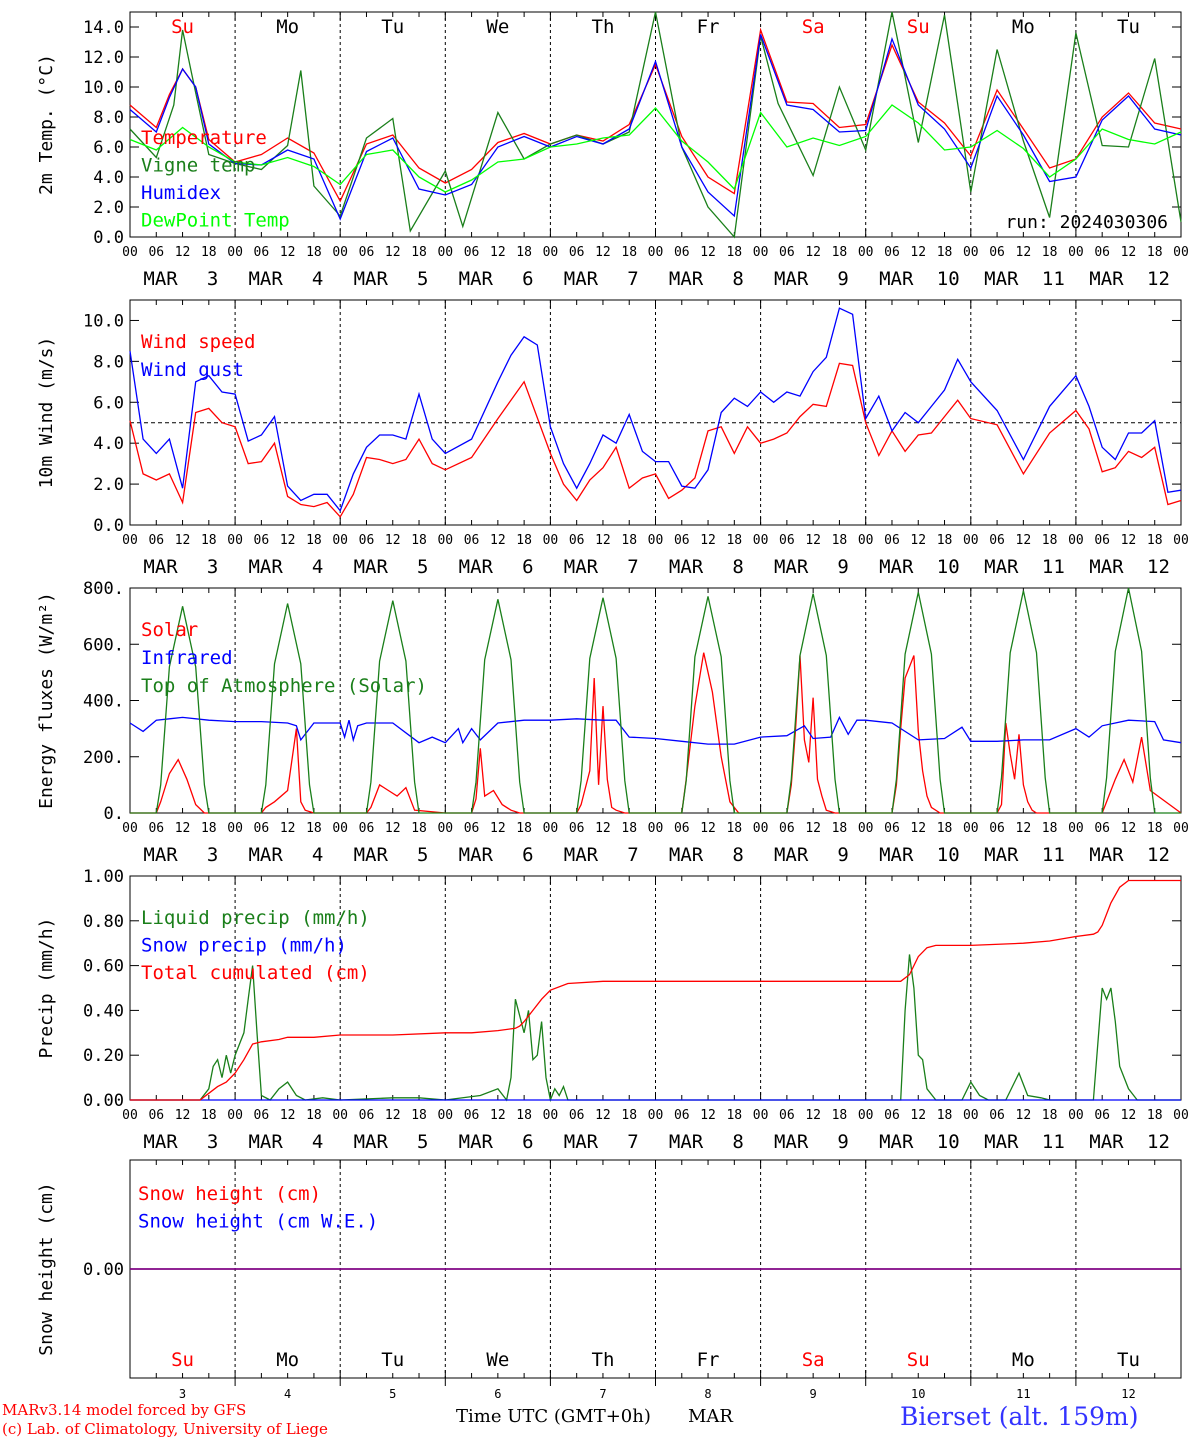 The width and height of the screenshot is (1194, 1445). I want to click on day-tick-label: 4, so click(317, 1142).